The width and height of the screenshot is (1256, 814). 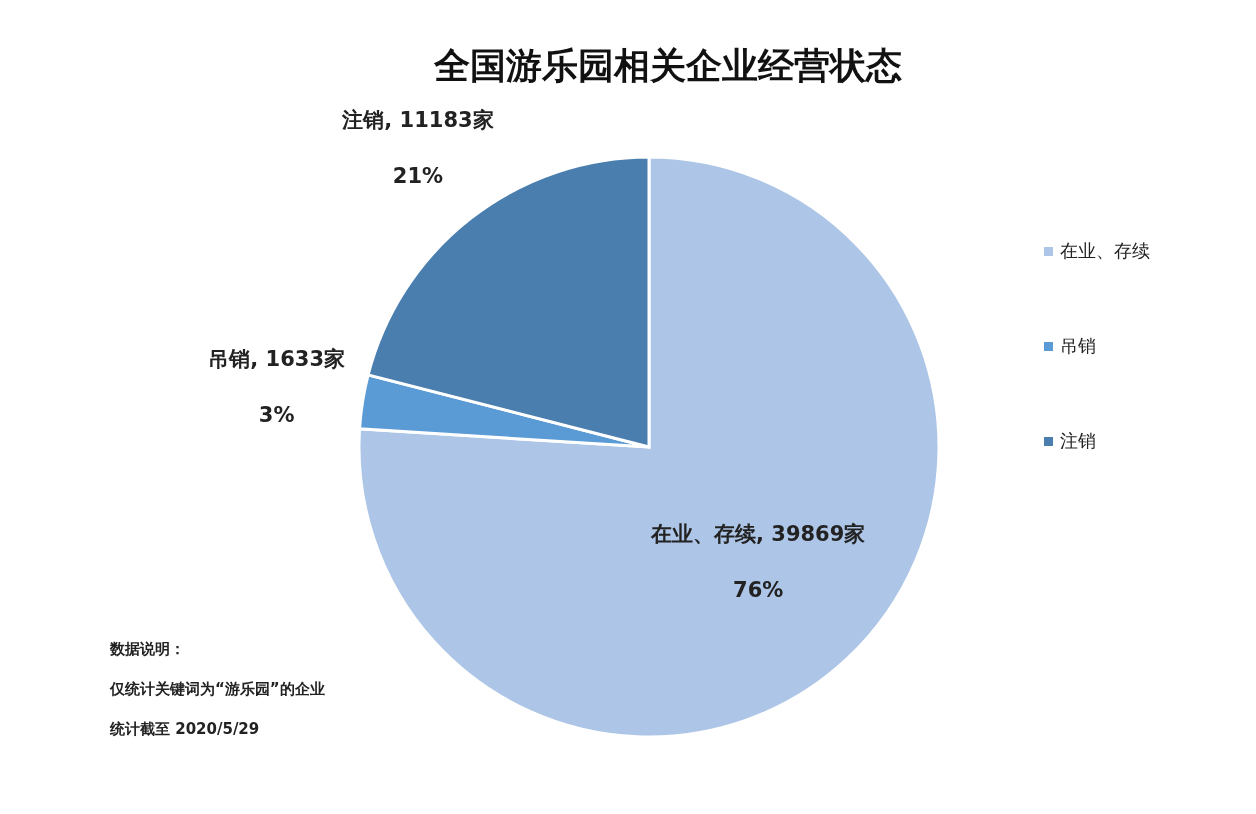 What do you see at coordinates (277, 387) in the screenshot?
I see `text: 吊销, 1633家 3%` at bounding box center [277, 387].